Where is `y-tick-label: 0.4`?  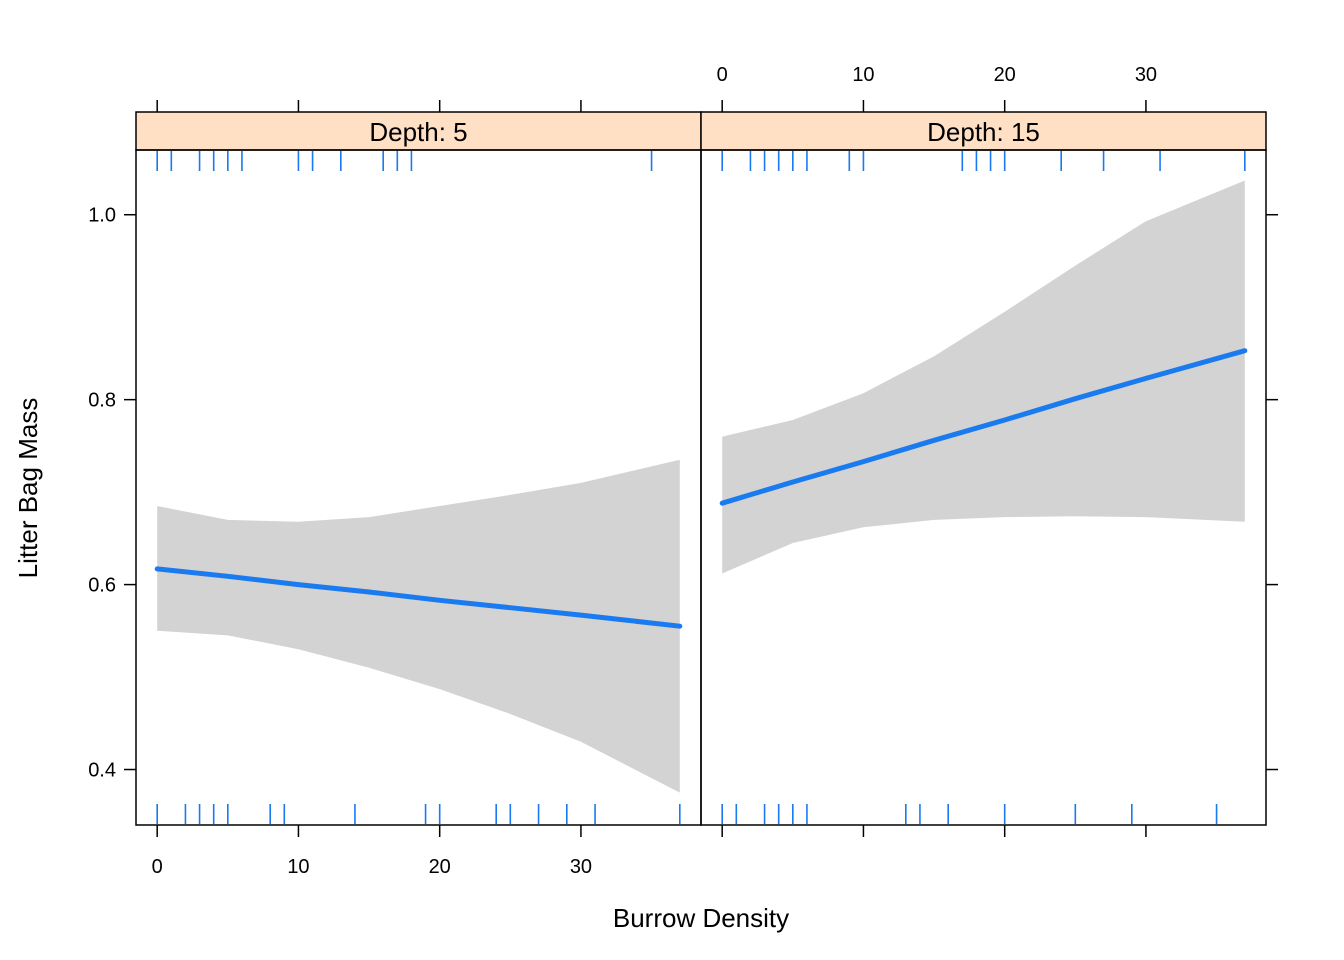
y-tick-label: 0.4 is located at coordinates (102, 771).